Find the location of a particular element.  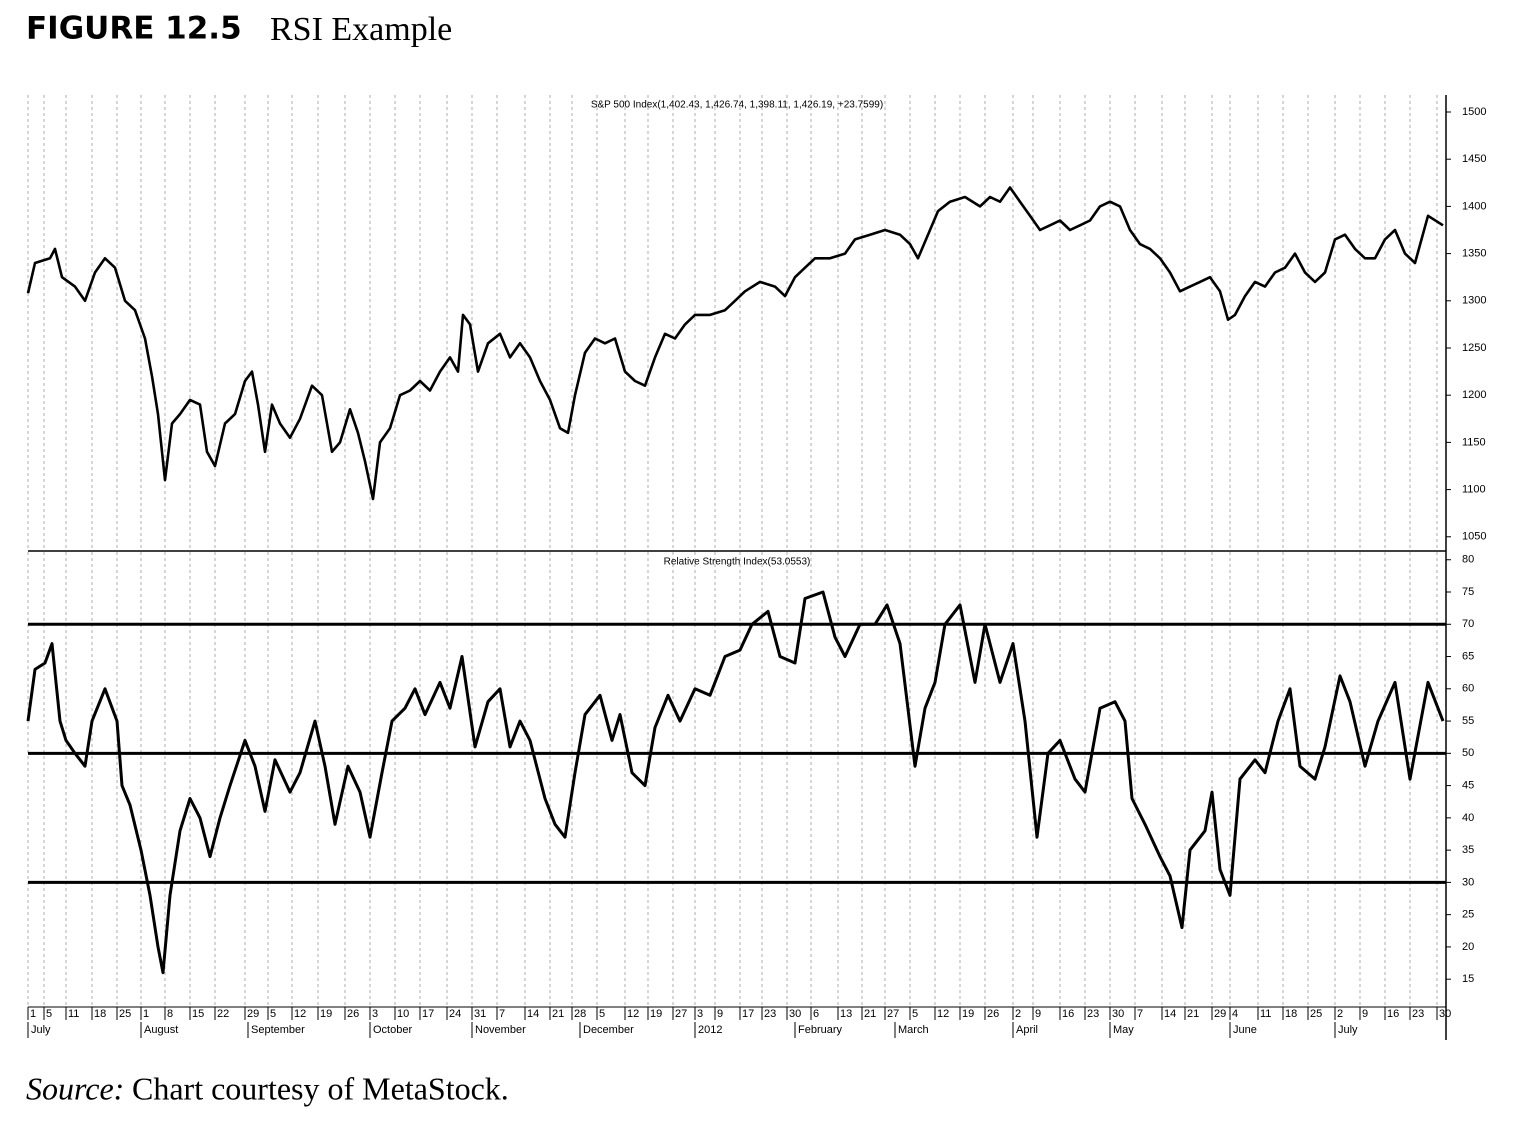

x-tick-label: 11 is located at coordinates (73, 1014).